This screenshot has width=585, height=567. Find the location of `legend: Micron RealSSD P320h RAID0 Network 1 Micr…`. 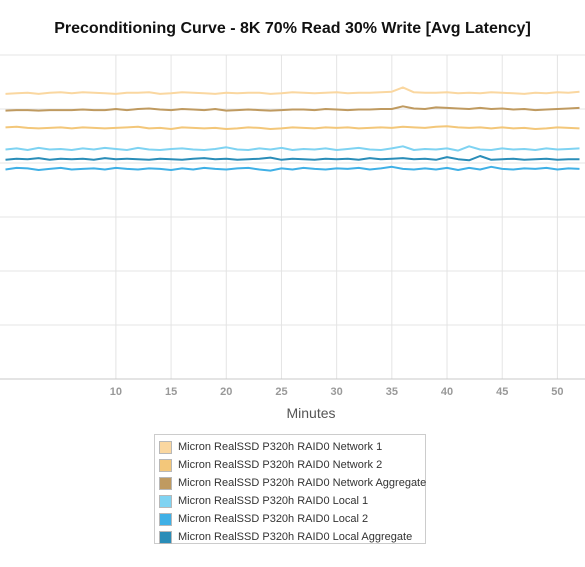

legend: Micron RealSSD P320h RAID0 Network 1 Micr… is located at coordinates (290, 489).